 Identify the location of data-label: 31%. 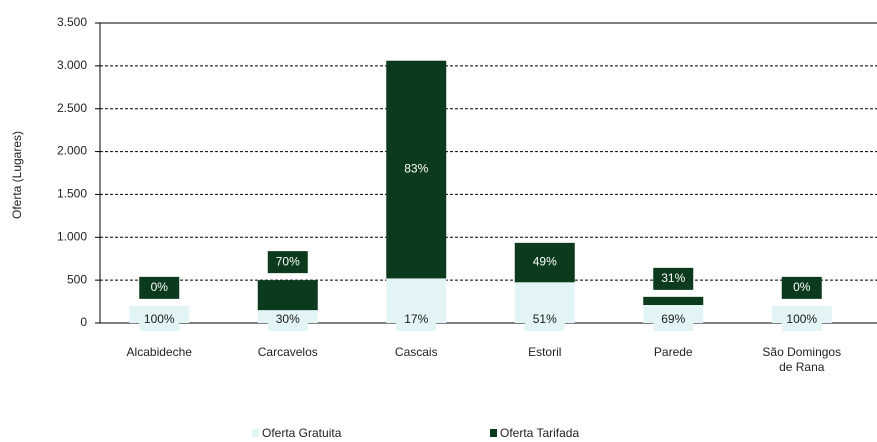
(673, 278).